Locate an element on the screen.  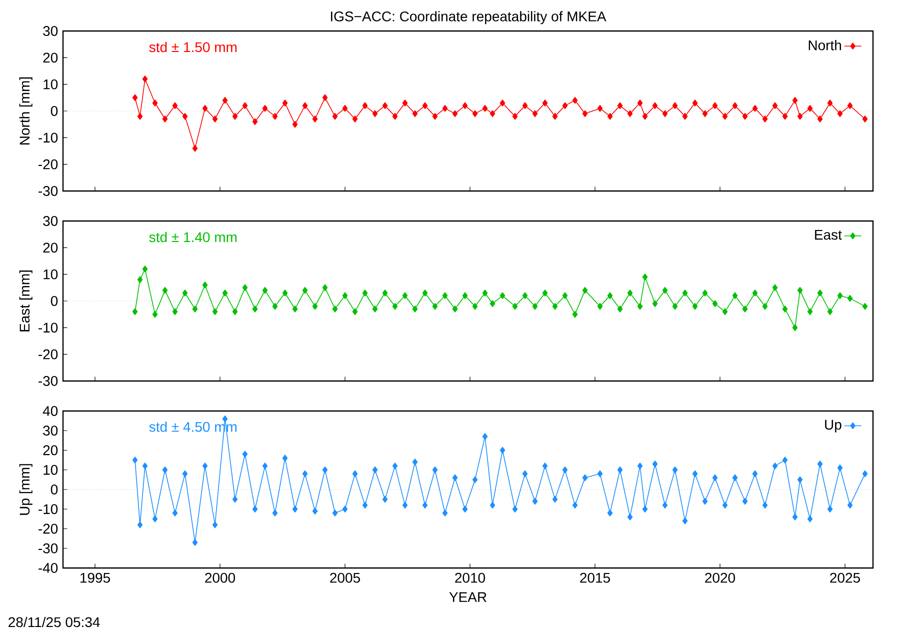
x-tick-label: 2015 is located at coordinates (595, 577).